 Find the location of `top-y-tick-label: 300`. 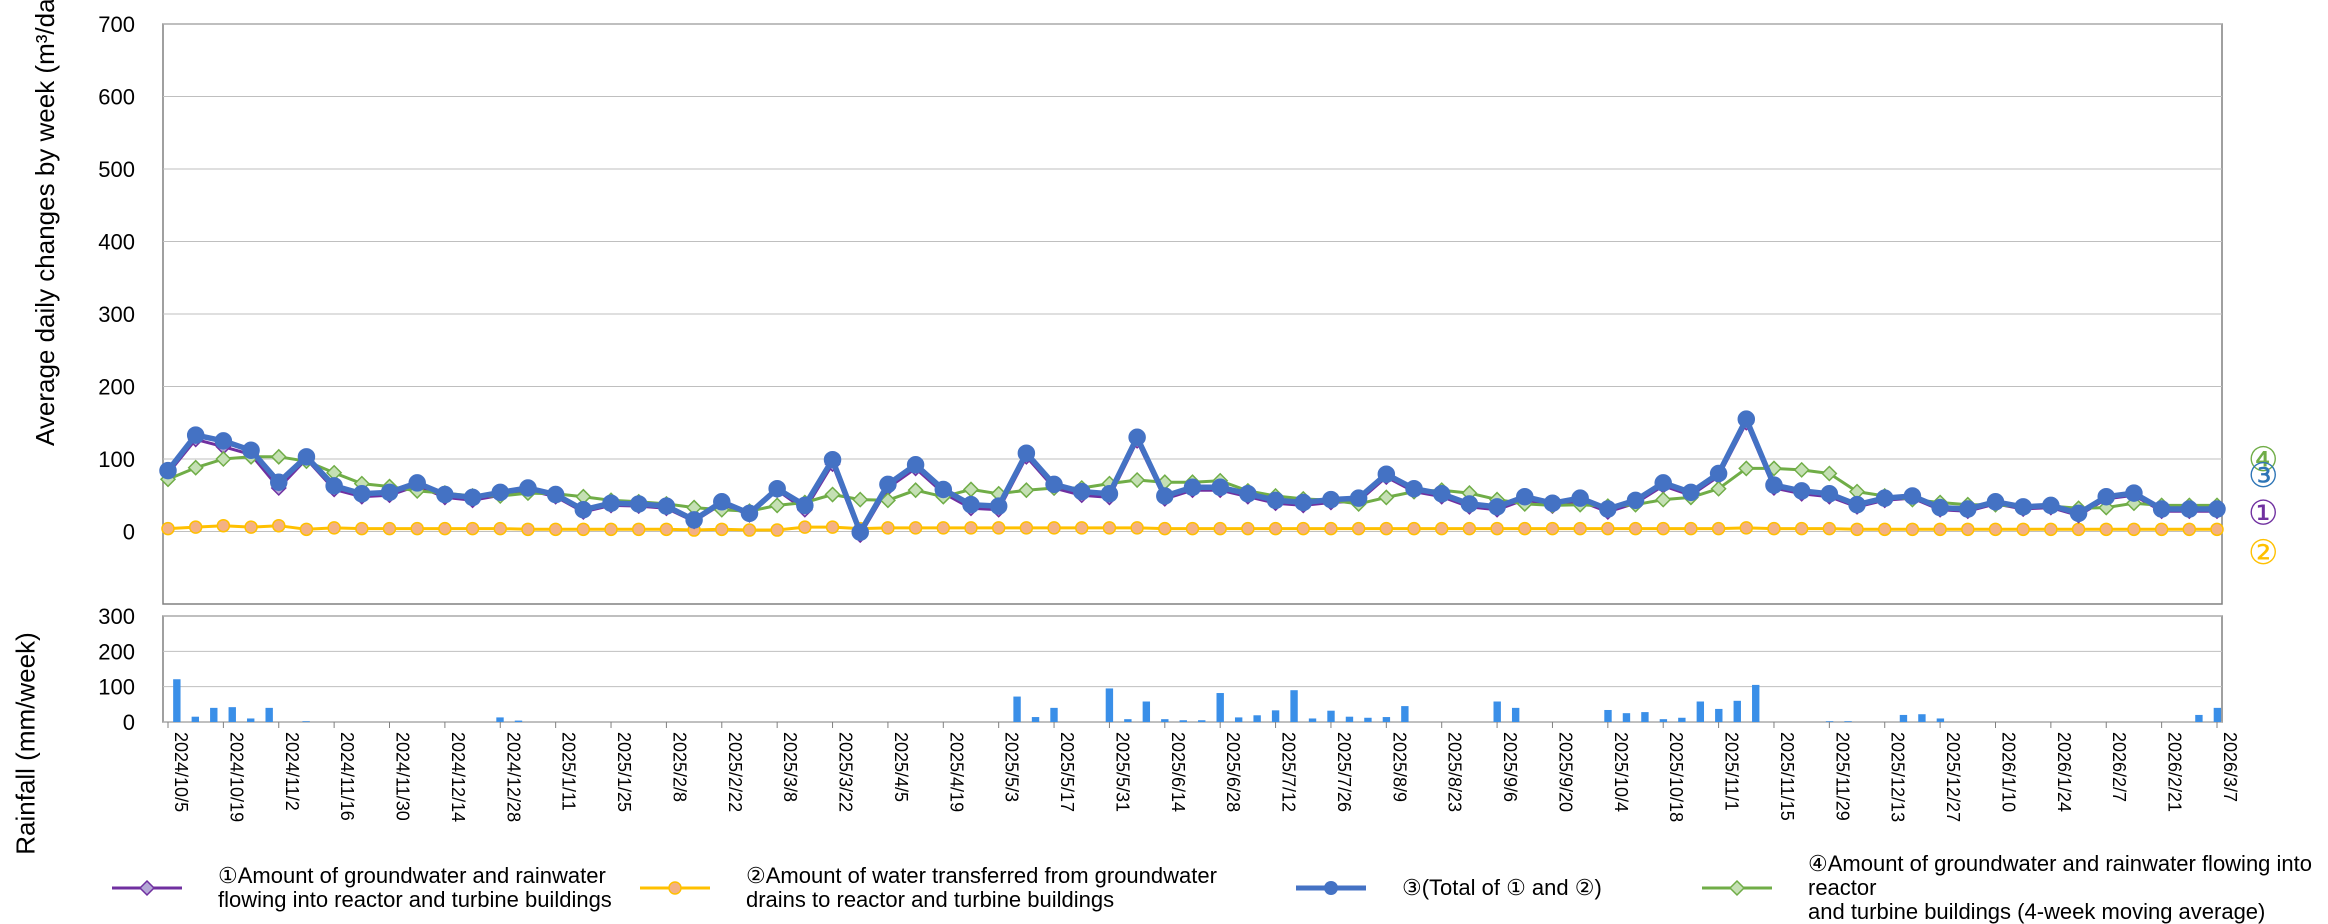

top-y-tick-label: 300 is located at coordinates (116, 314).